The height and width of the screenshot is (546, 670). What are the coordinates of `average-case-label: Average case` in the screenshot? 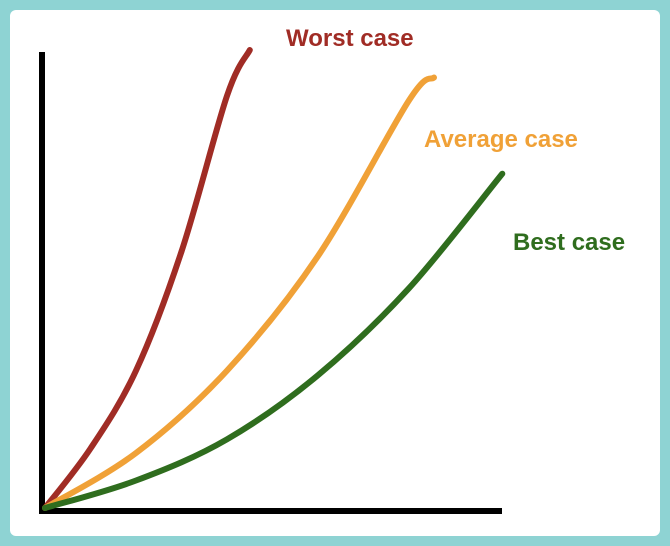 It's located at (501, 139).